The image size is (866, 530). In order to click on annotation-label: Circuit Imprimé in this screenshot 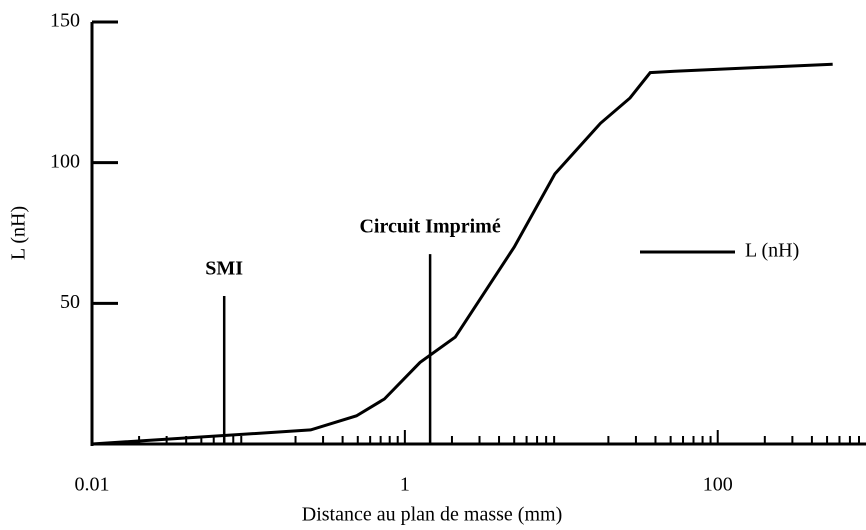, I will do `click(429, 227)`.